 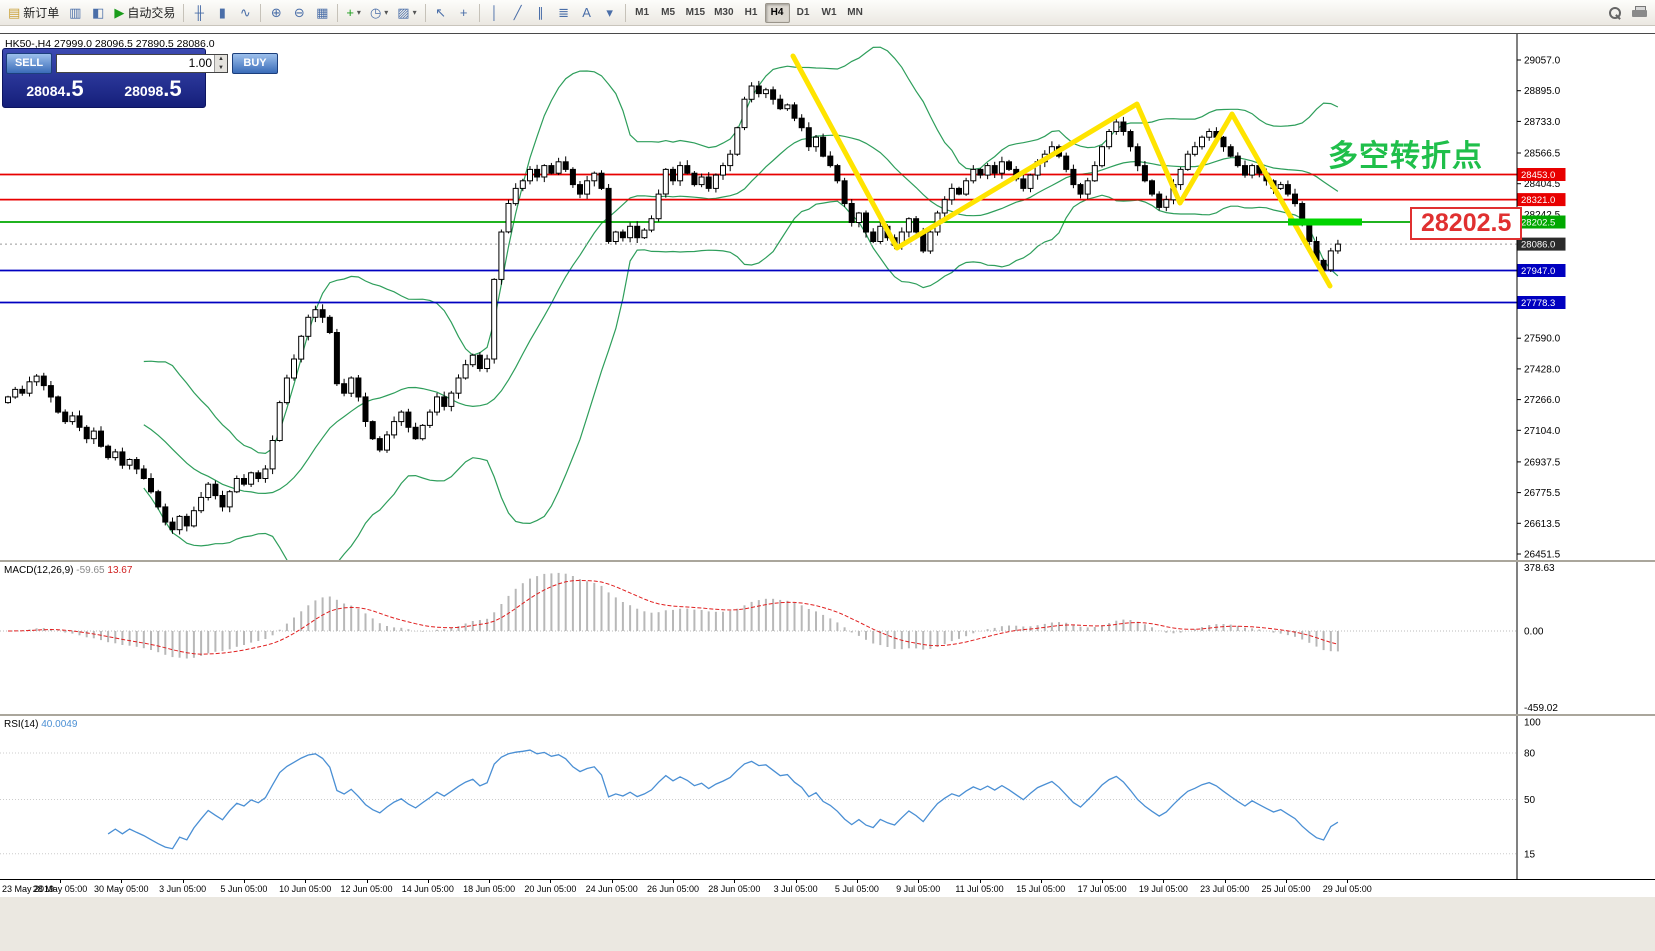 What do you see at coordinates (14, 12) in the screenshot?
I see `new-order-icon: ▤` at bounding box center [14, 12].